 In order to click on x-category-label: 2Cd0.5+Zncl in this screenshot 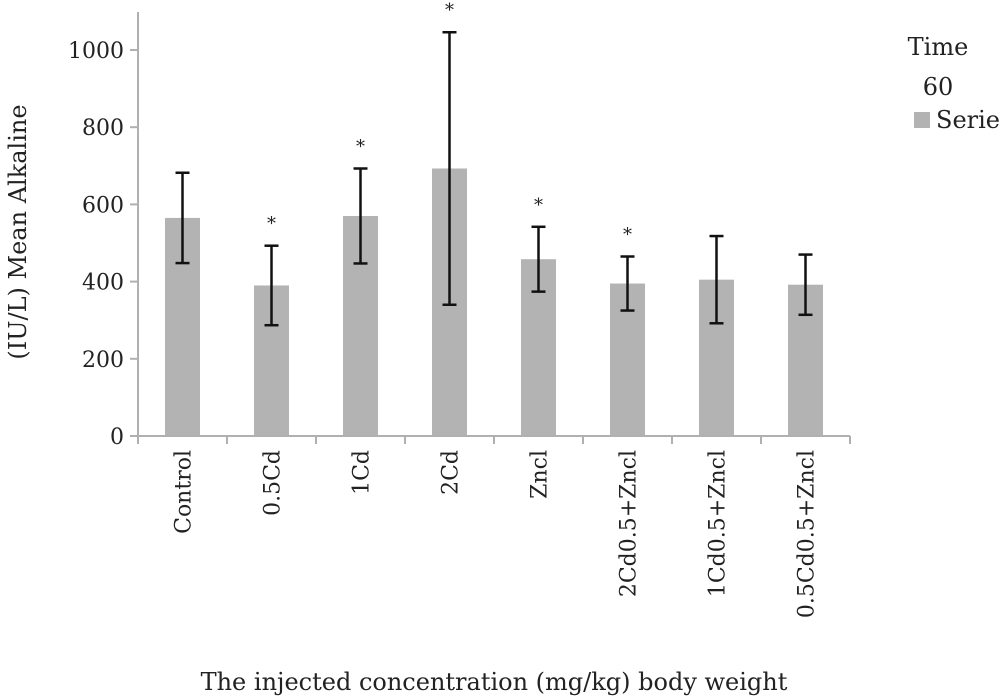, I will do `click(629, 523)`.